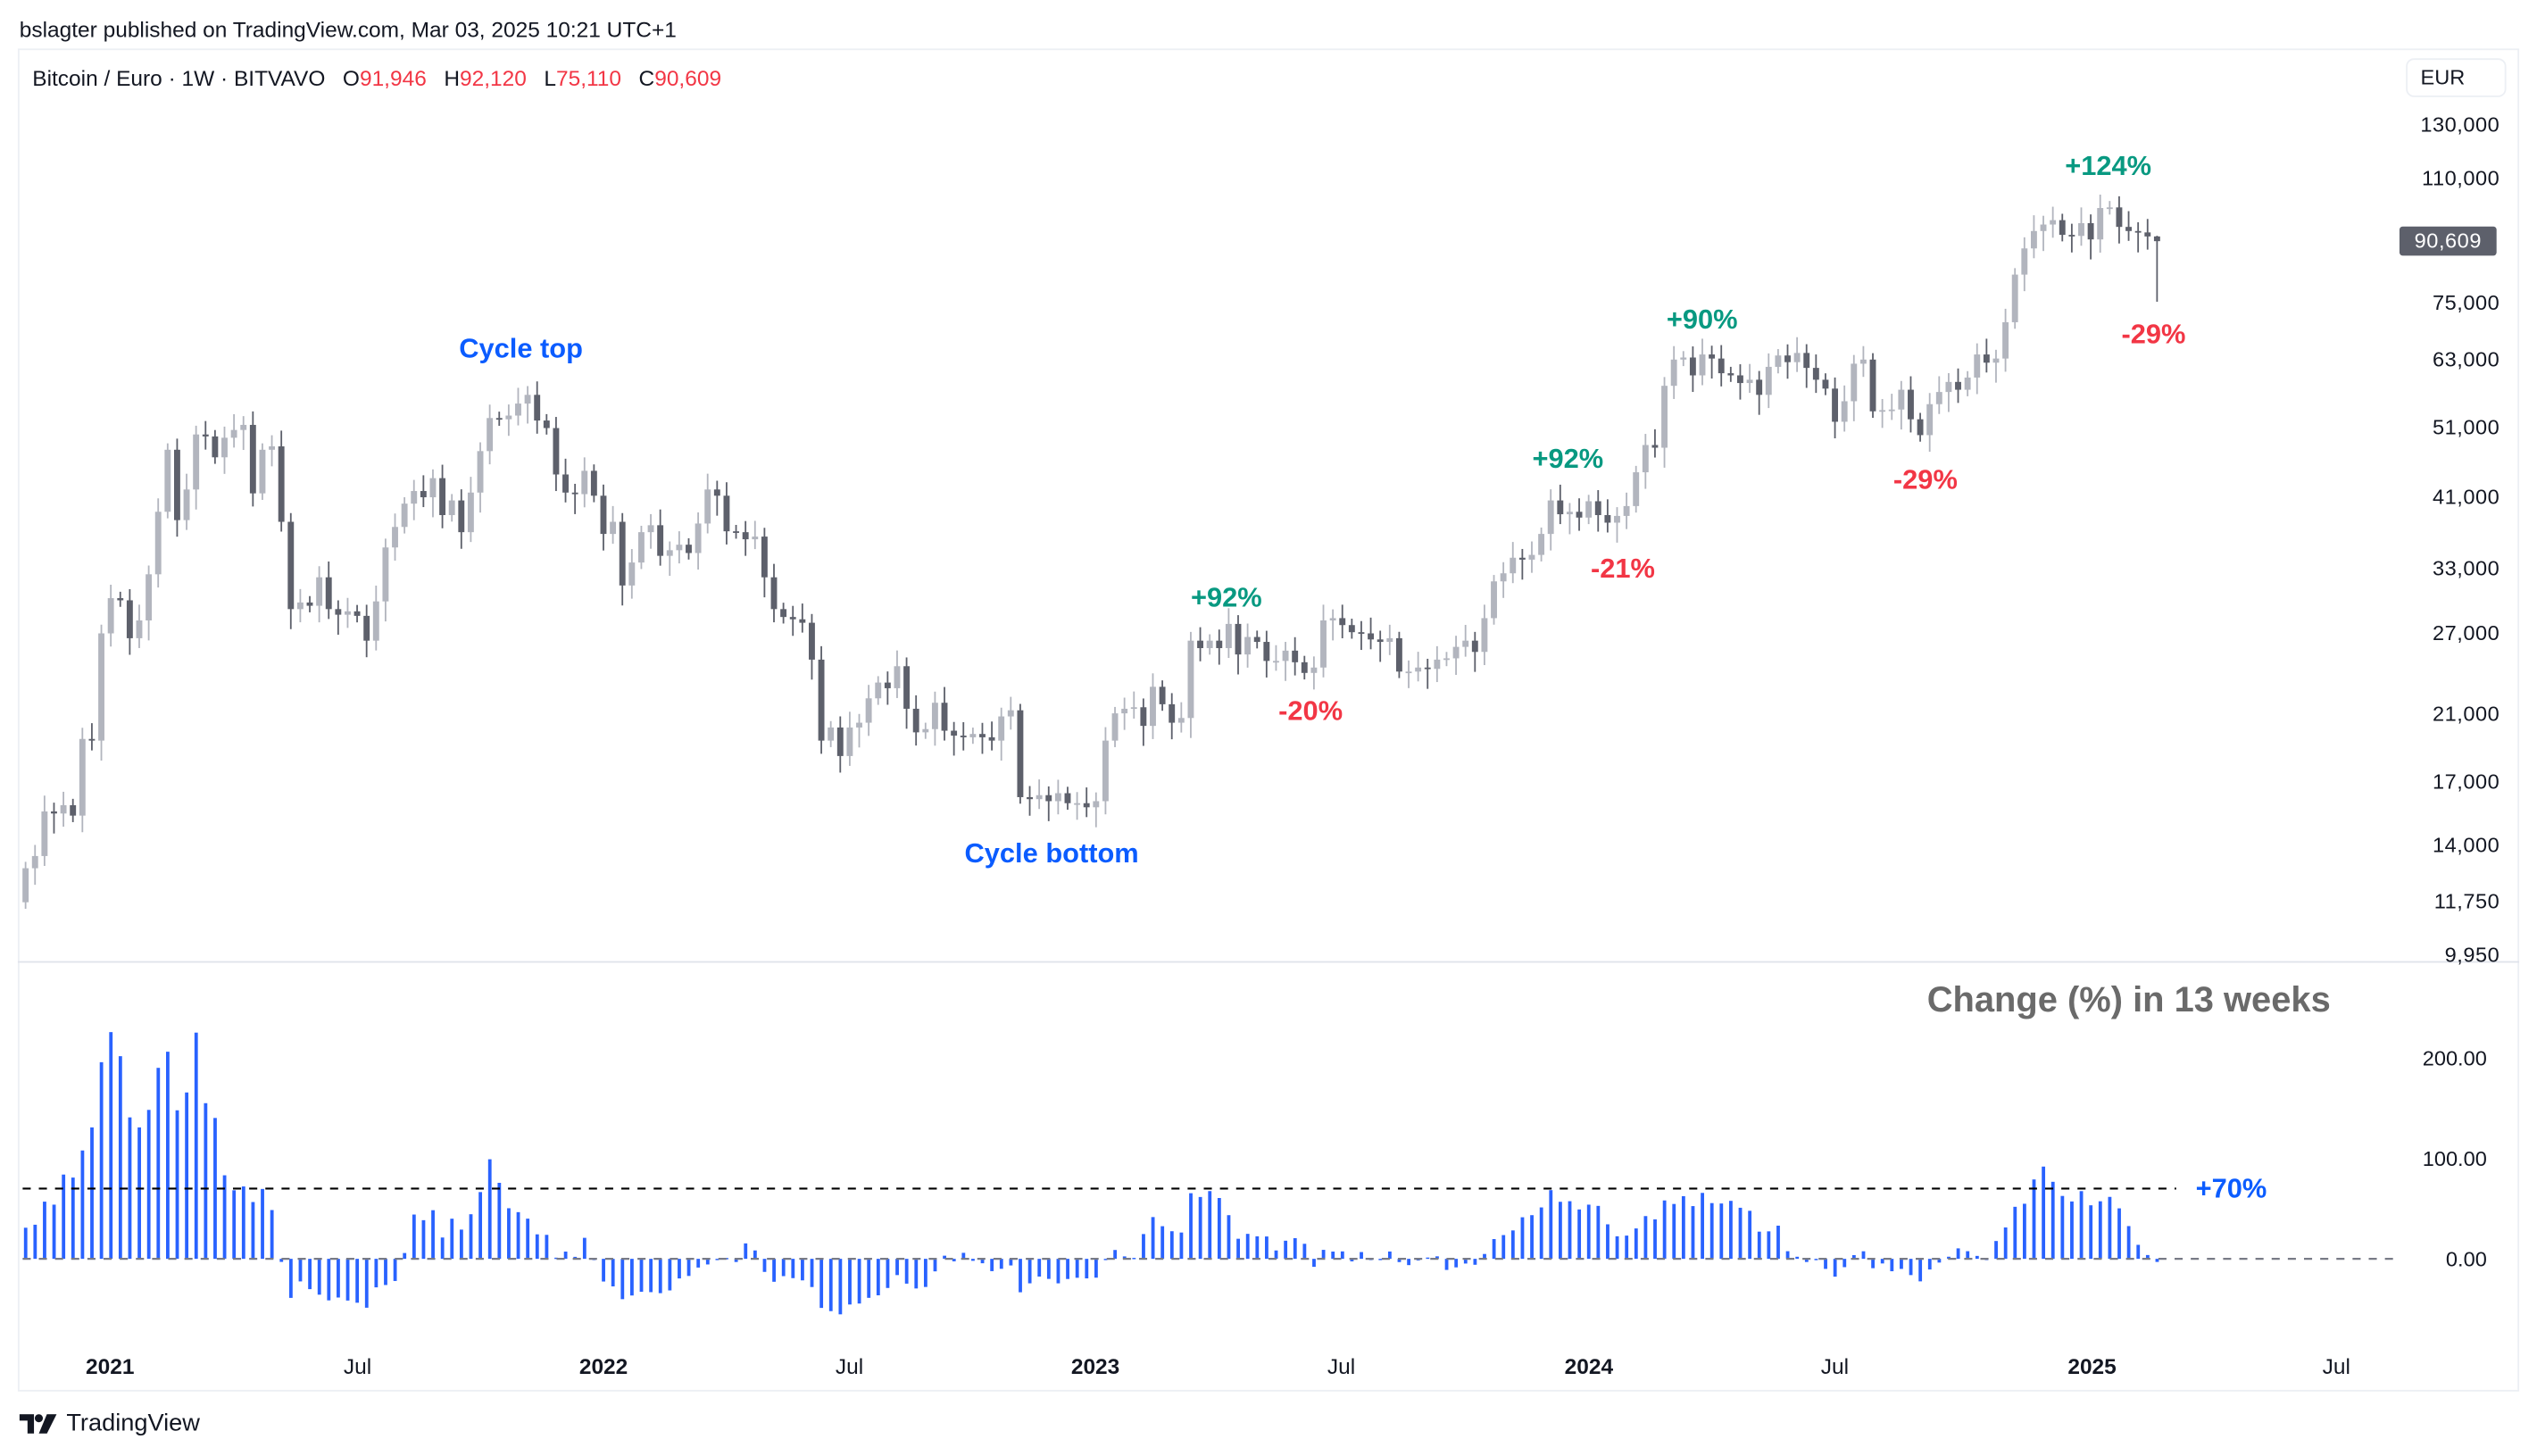 Image resolution: width=2537 pixels, height=1456 pixels. I want to click on price-tick: 33,000, so click(2466, 567).